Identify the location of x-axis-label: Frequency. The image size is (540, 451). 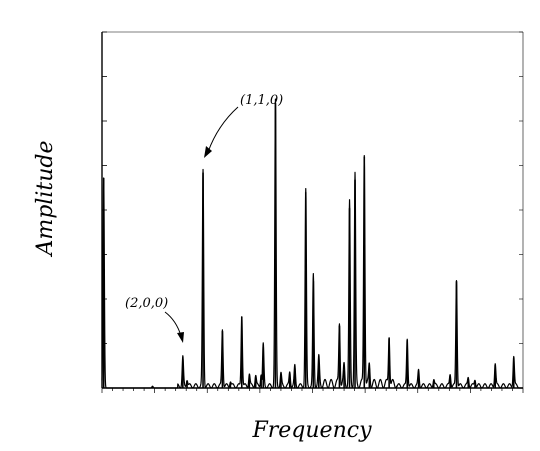
(312, 430).